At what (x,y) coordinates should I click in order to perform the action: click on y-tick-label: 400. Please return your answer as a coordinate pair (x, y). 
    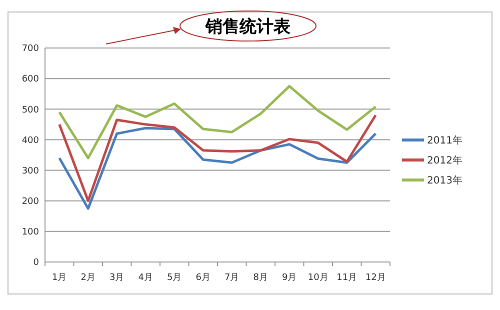
    Looking at the image, I should click on (31, 141).